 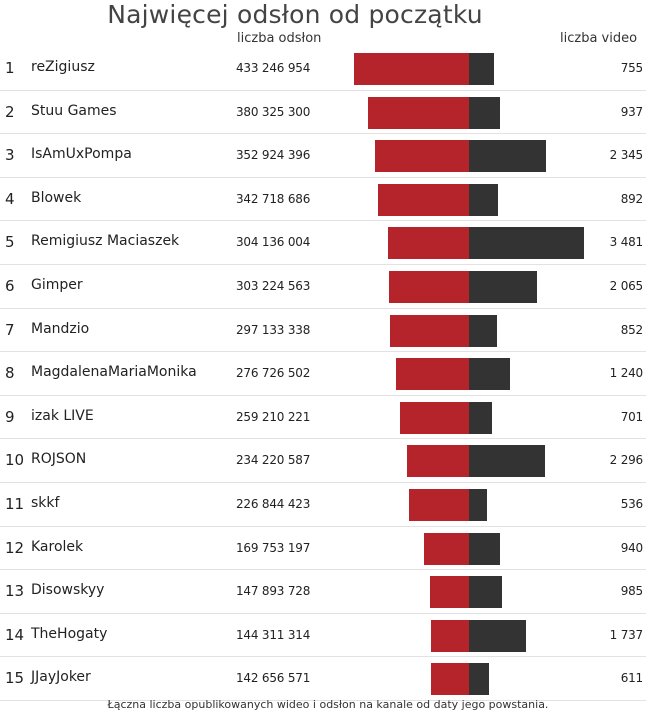 What do you see at coordinates (57, 285) in the screenshot?
I see `channel-name-label: Gimper` at bounding box center [57, 285].